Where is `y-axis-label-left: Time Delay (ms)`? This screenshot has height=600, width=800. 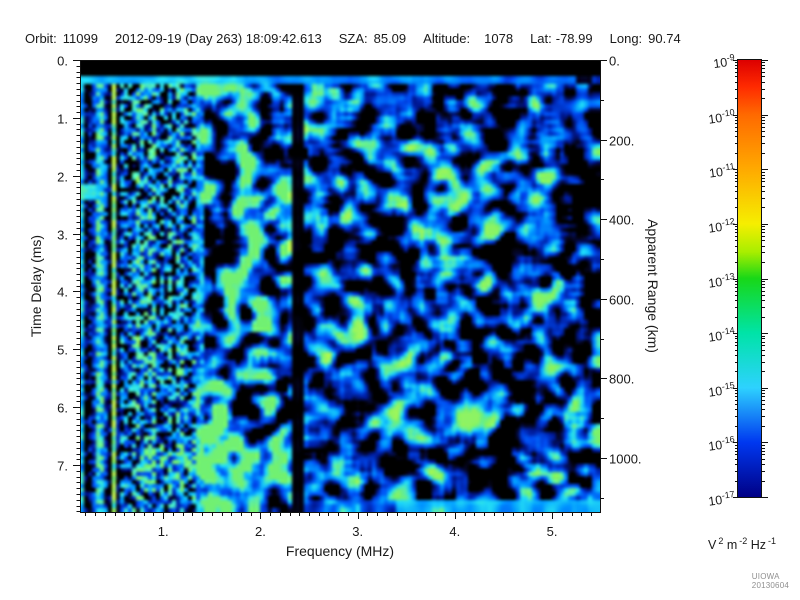 y-axis-label-left: Time Delay (ms) is located at coordinates (36, 286).